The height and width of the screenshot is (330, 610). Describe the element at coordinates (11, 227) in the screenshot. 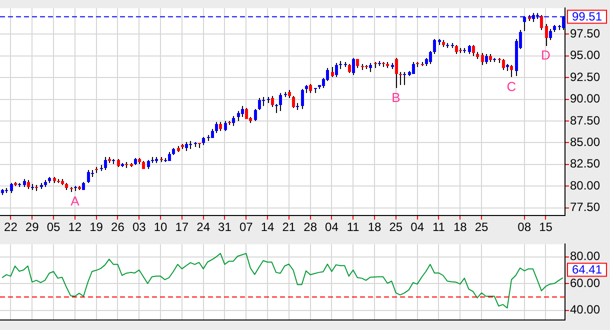

I see `x-tick-label: 22` at that location.